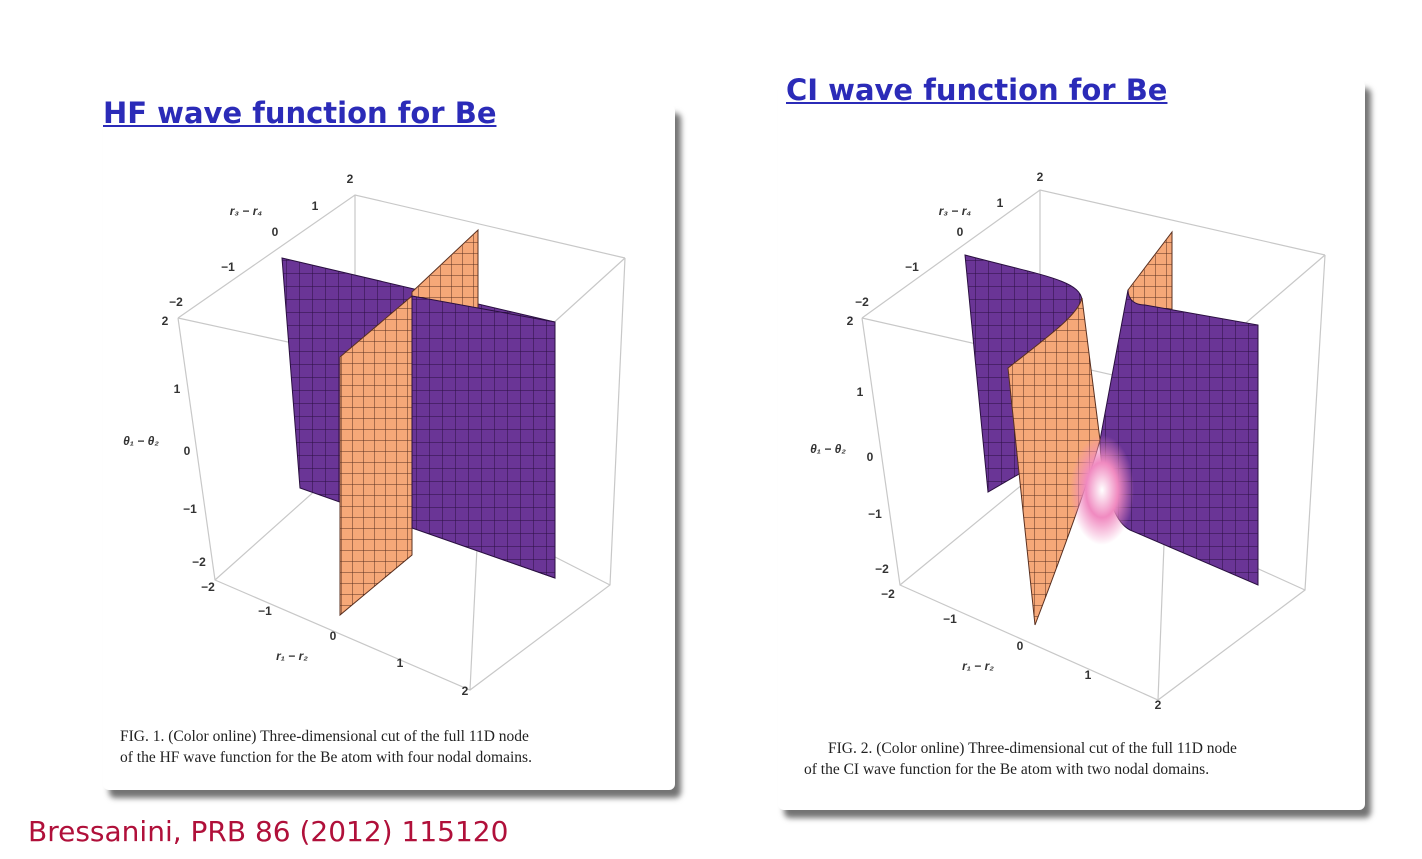 Image resolution: width=1422 pixels, height=859 pixels. What do you see at coordinates (300, 113) in the screenshot?
I see `panel-title: HF wave function for Be` at bounding box center [300, 113].